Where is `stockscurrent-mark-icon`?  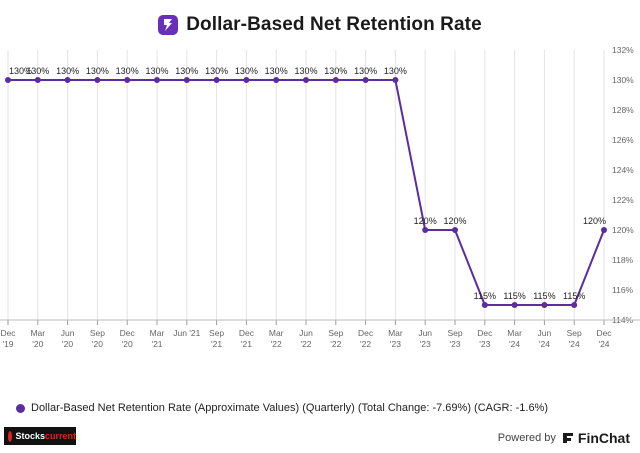 stockscurrent-mark-icon is located at coordinates (10, 436).